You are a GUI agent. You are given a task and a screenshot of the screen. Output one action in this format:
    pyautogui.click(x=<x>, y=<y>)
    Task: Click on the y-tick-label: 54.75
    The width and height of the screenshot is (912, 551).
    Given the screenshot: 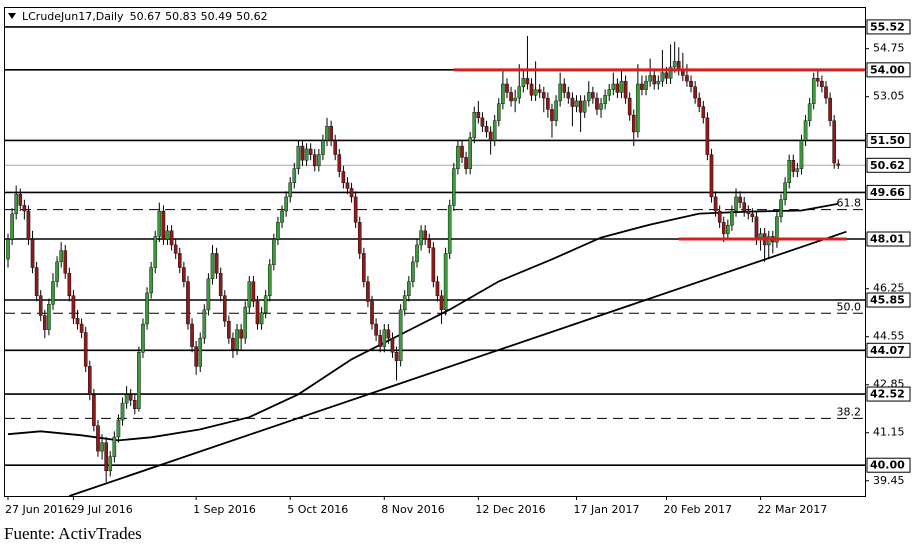 What is the action you would take?
    pyautogui.click(x=889, y=48)
    